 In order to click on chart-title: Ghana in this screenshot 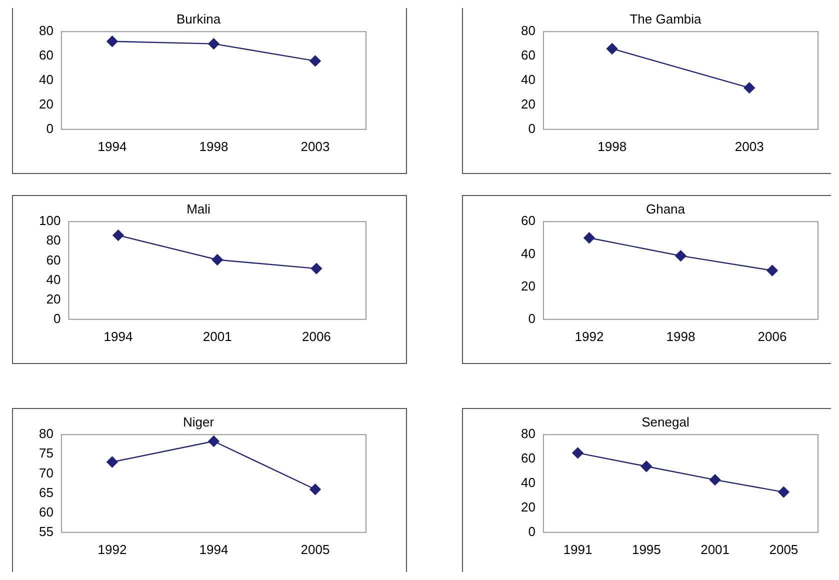, I will do `click(666, 208)`.